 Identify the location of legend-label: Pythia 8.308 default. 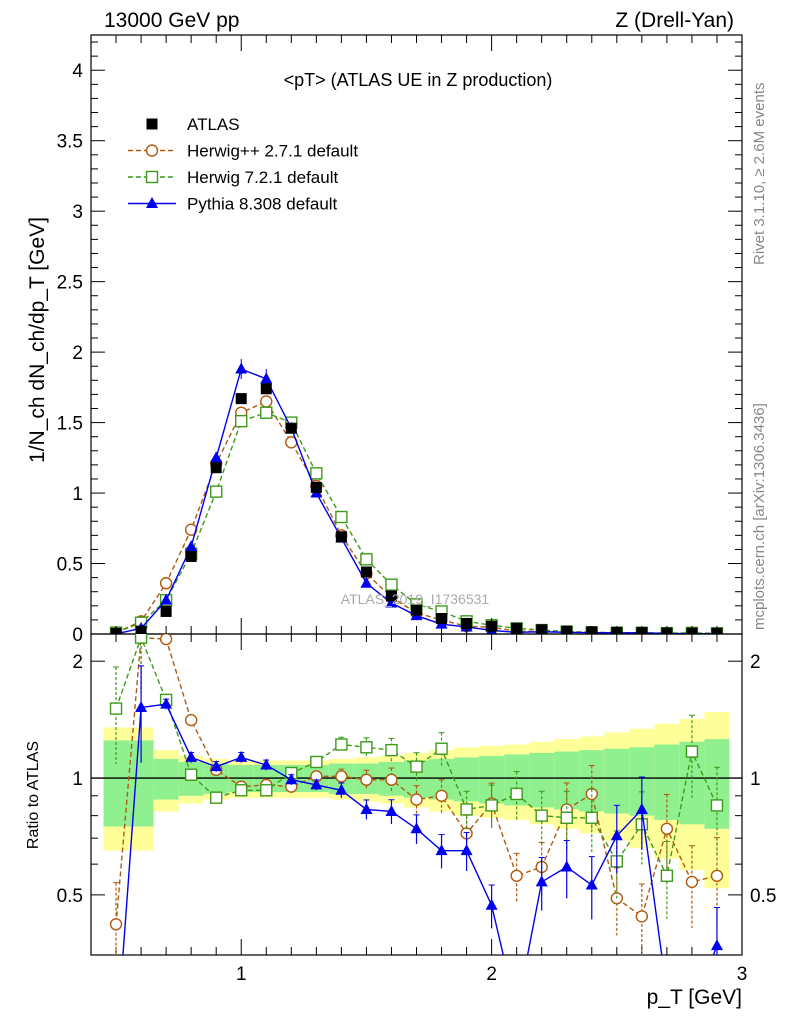
(262, 204).